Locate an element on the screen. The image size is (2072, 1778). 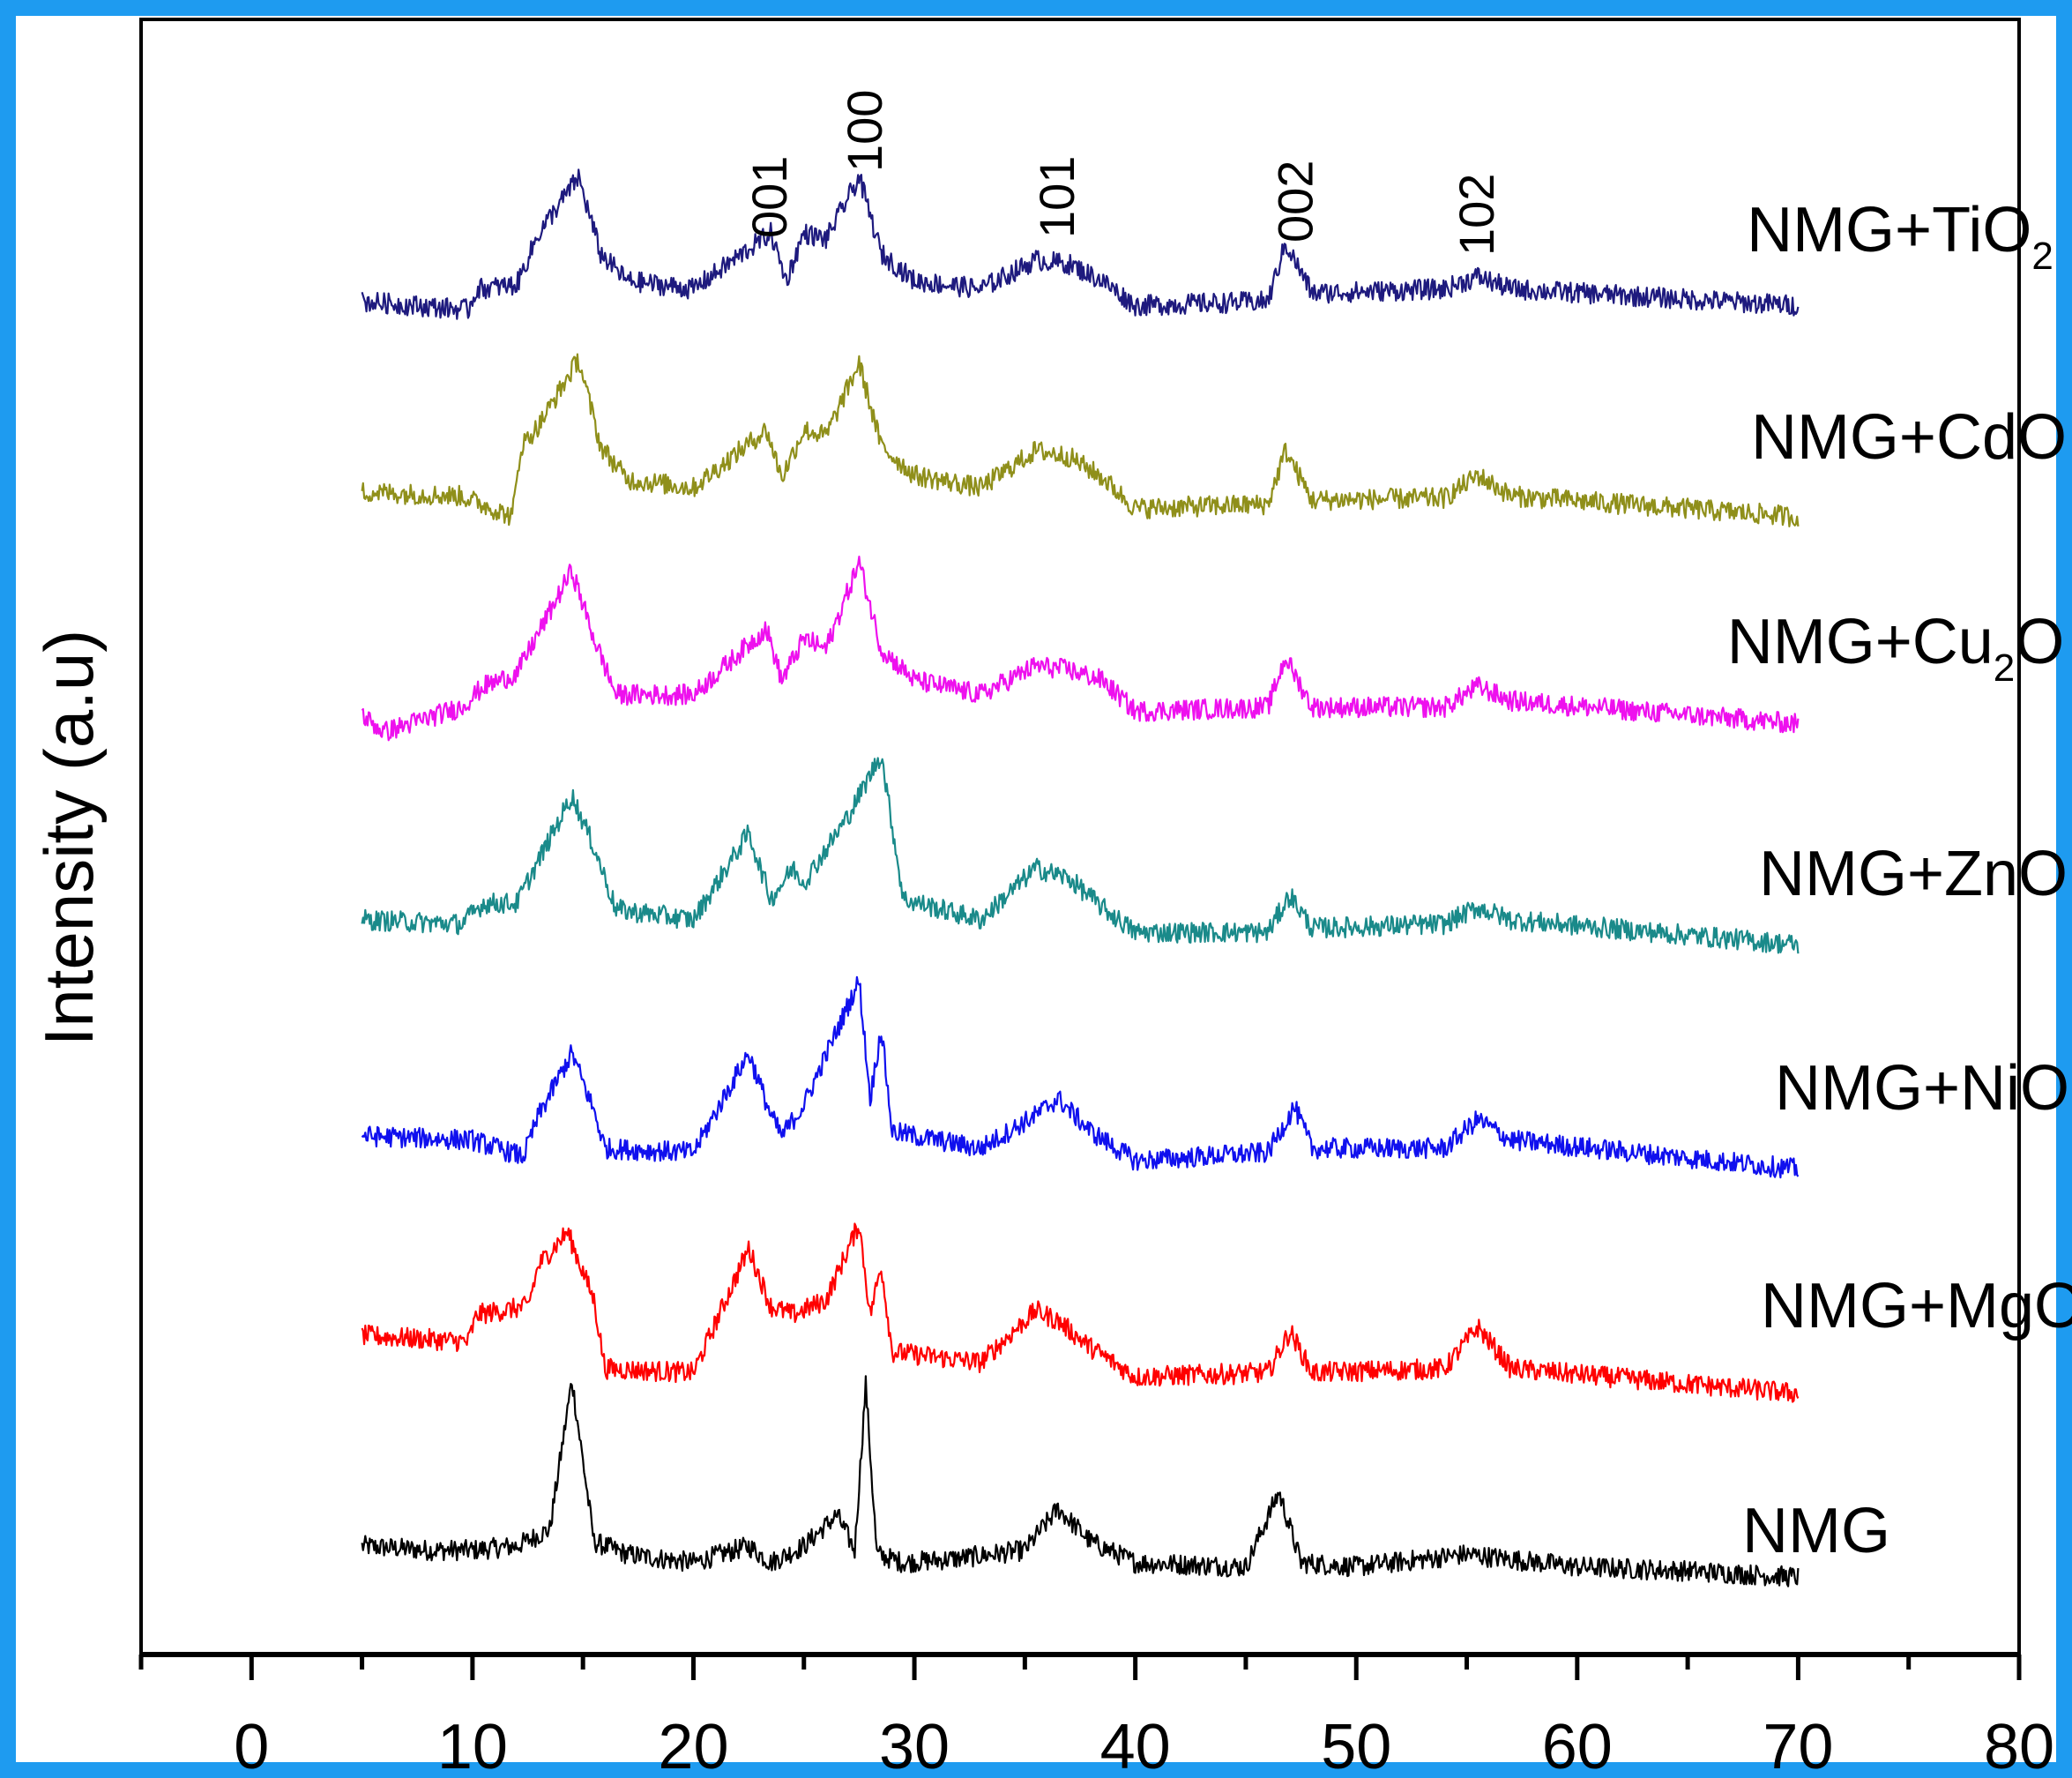
peak-label: 001 is located at coordinates (769, 197).